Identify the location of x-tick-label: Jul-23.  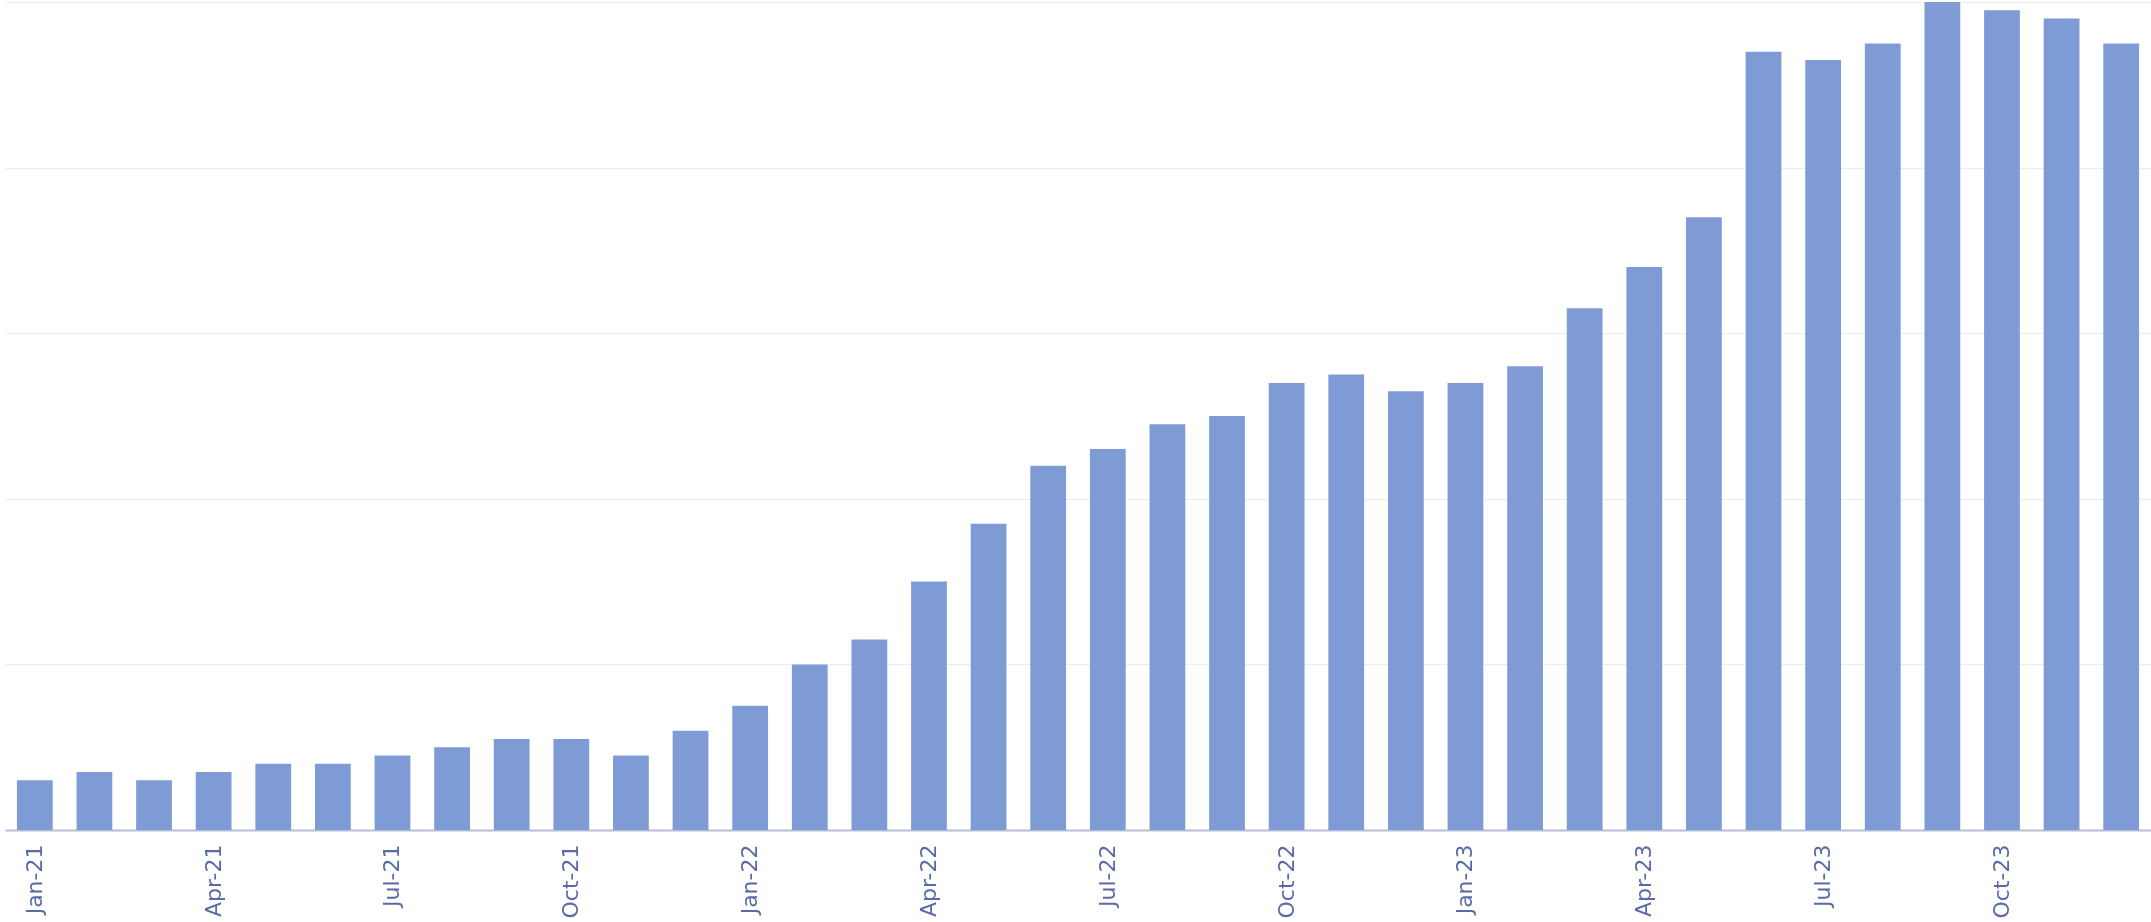
(1823, 876).